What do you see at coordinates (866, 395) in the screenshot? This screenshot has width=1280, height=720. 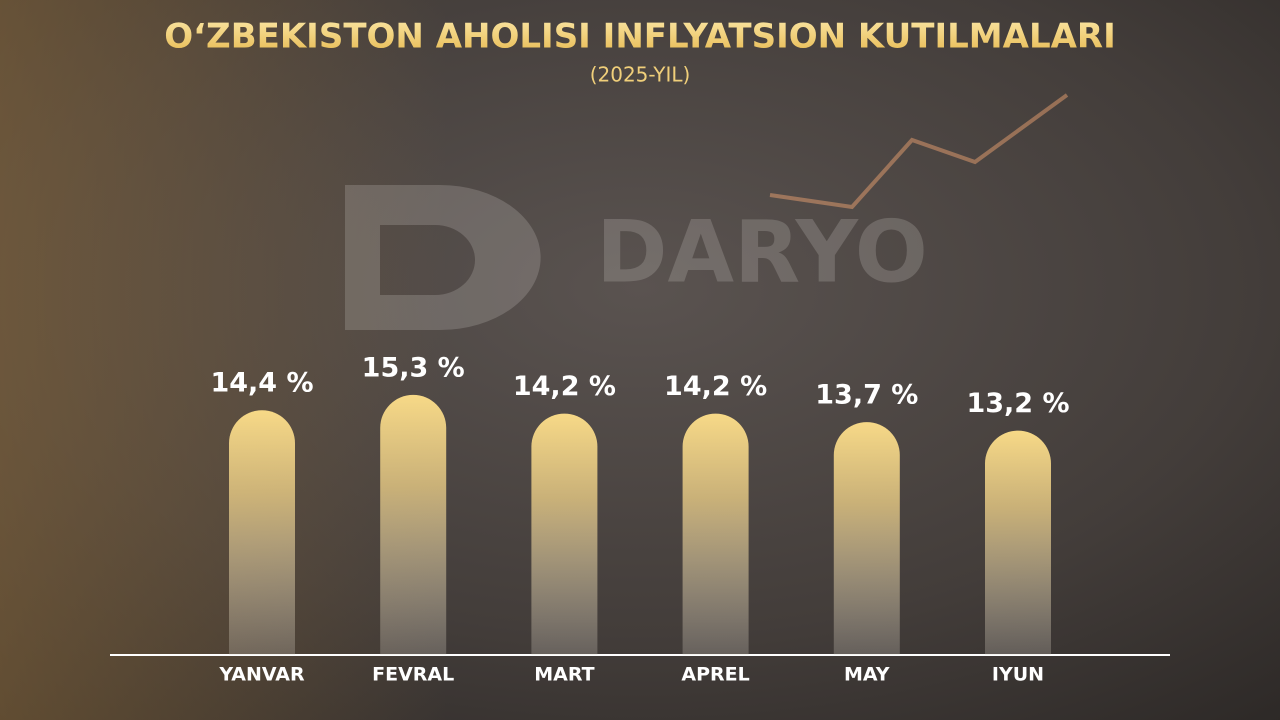 I see `value-label: 13,7 %` at bounding box center [866, 395].